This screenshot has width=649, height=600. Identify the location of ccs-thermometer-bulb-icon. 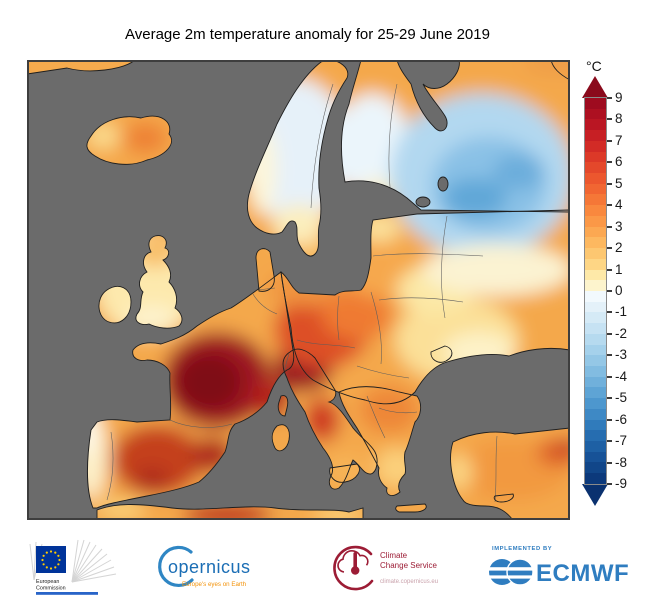
(355, 570).